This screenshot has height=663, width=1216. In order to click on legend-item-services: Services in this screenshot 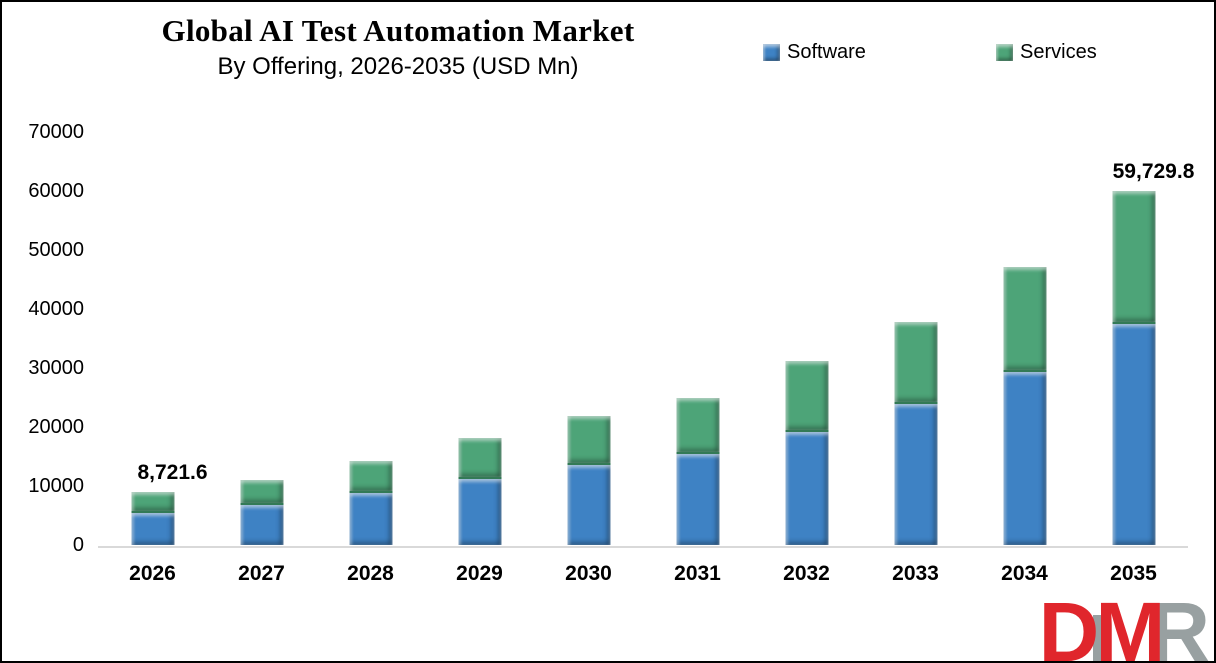, I will do `click(1046, 51)`.